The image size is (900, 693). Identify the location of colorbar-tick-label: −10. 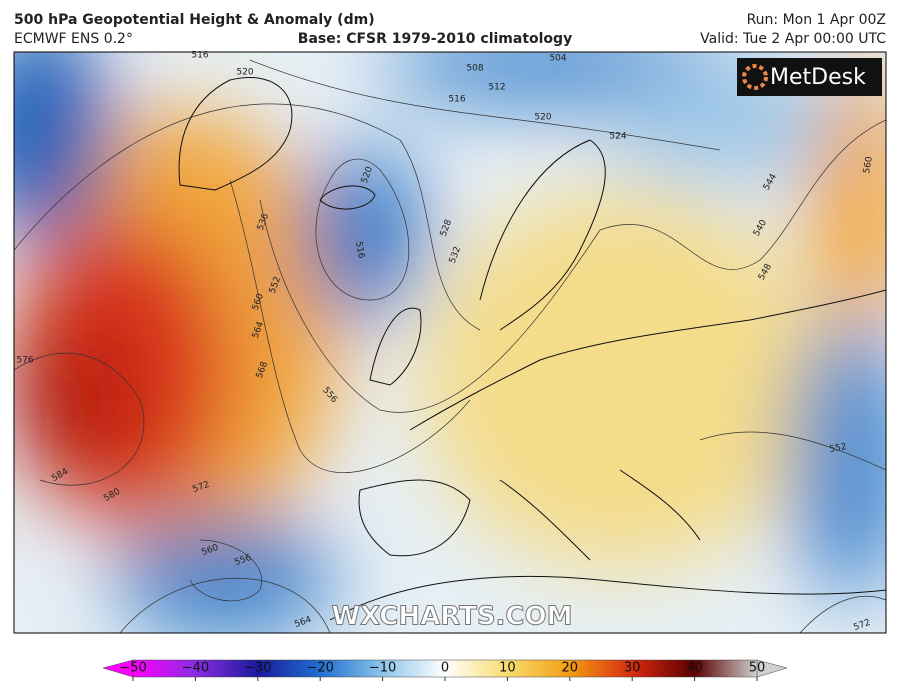
(382, 668).